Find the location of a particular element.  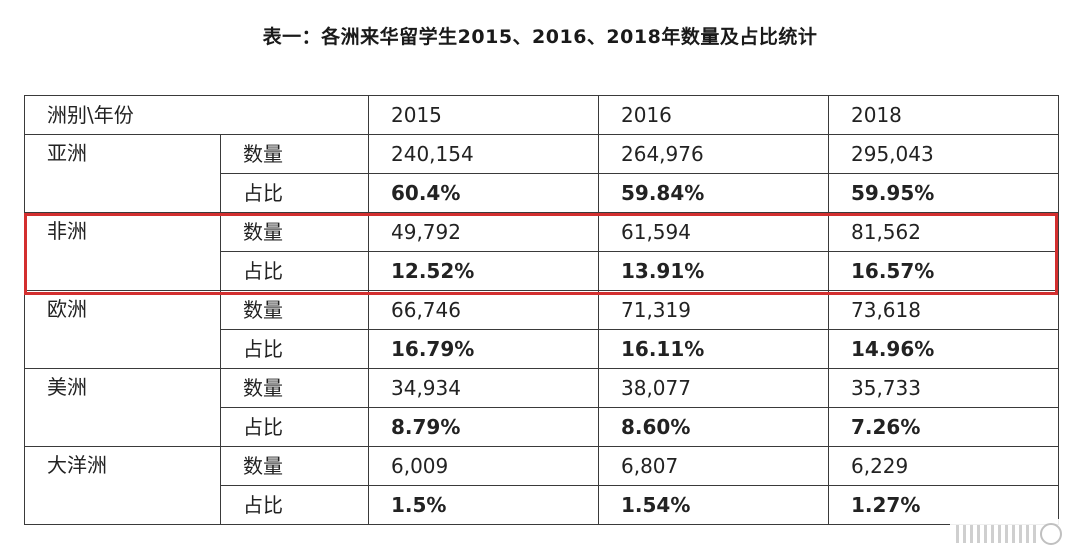

table-row: 占比 60.4% 59.84% 59.95% is located at coordinates (542, 193).